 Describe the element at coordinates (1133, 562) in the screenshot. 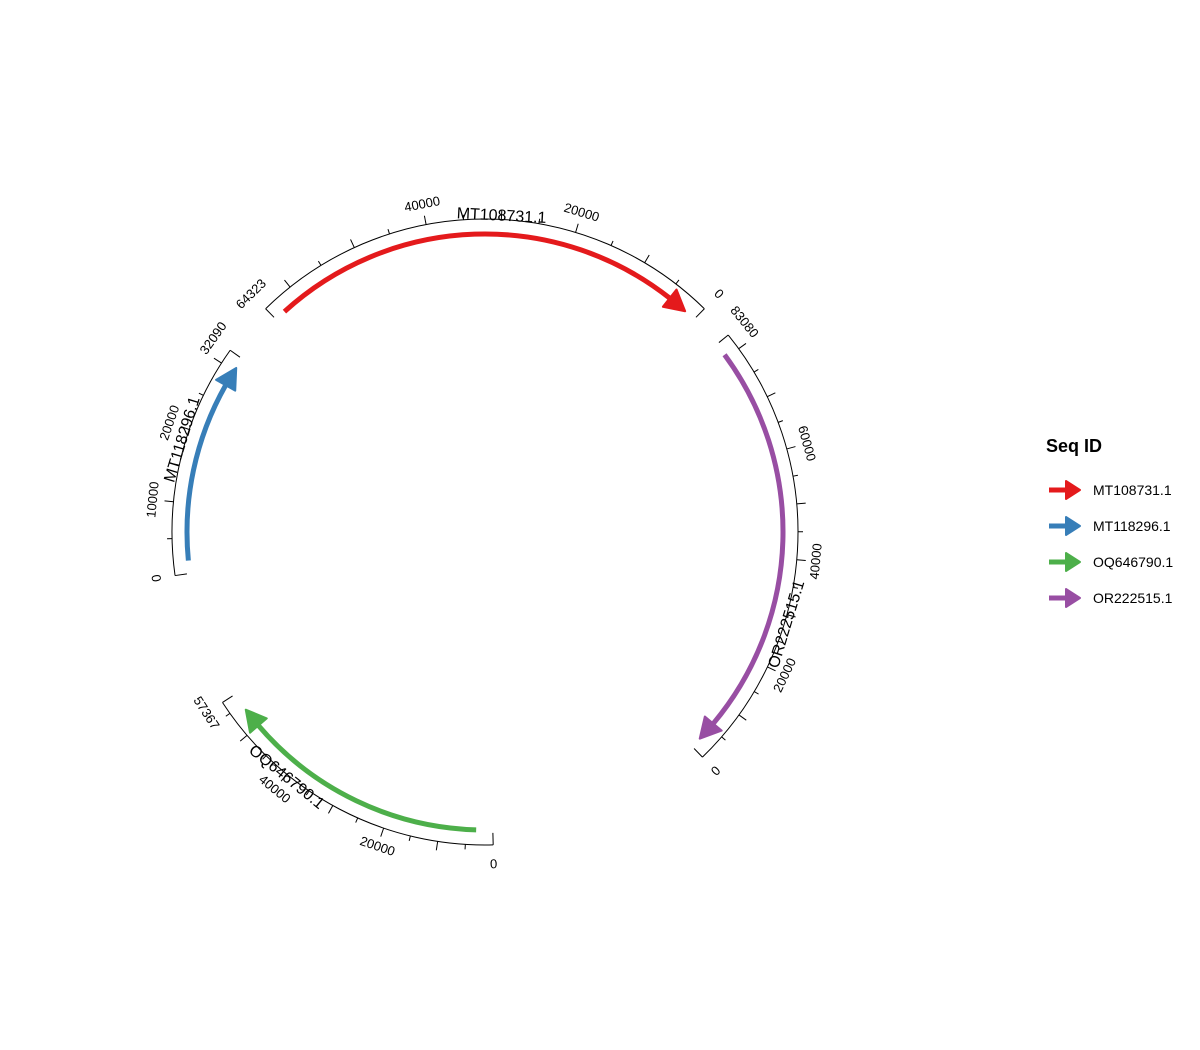

I see `legend-label: OQ646790.1` at that location.